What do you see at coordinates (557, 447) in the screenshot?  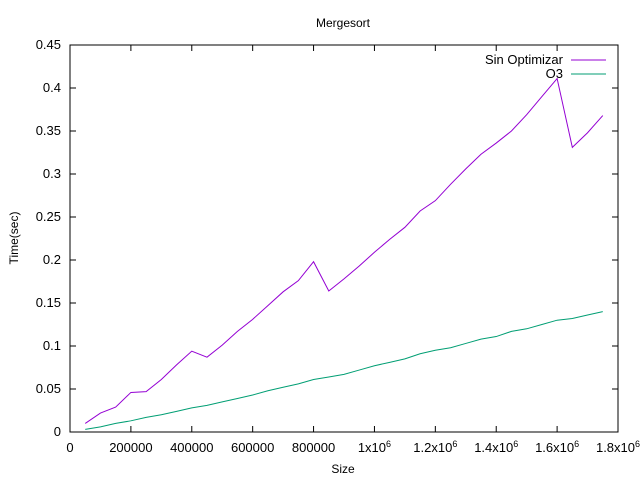 I see `x-tick-label: 1.6x106` at bounding box center [557, 447].